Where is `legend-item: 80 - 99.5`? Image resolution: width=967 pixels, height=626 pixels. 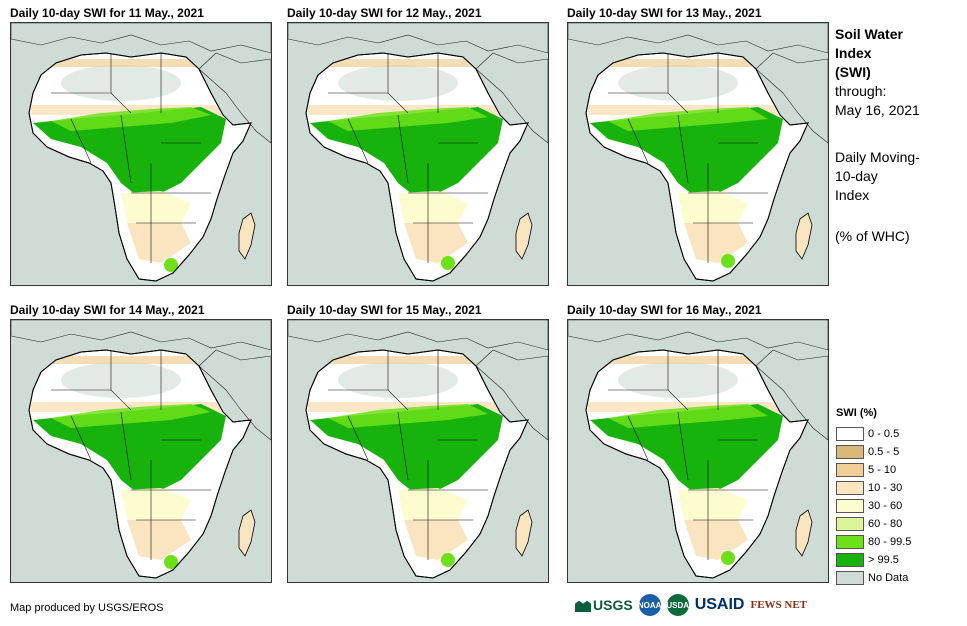 legend-item: 80 - 99.5 is located at coordinates (873, 542).